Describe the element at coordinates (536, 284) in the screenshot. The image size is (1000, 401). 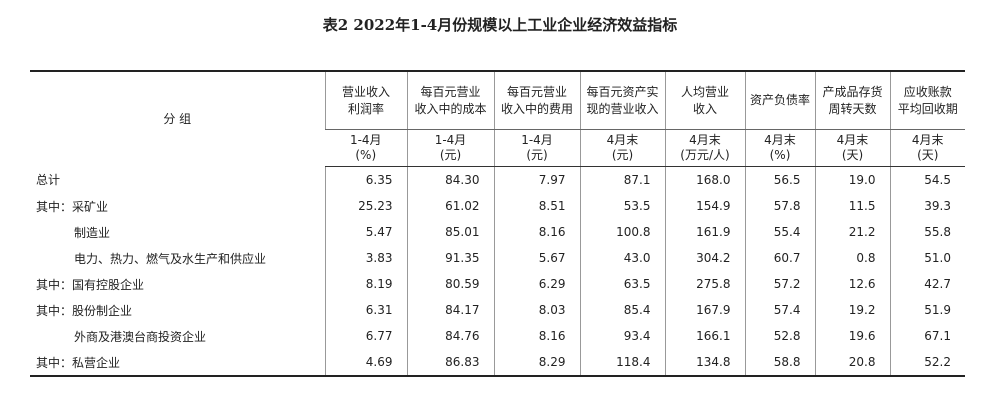
I see `cell-value: 6.29` at that location.